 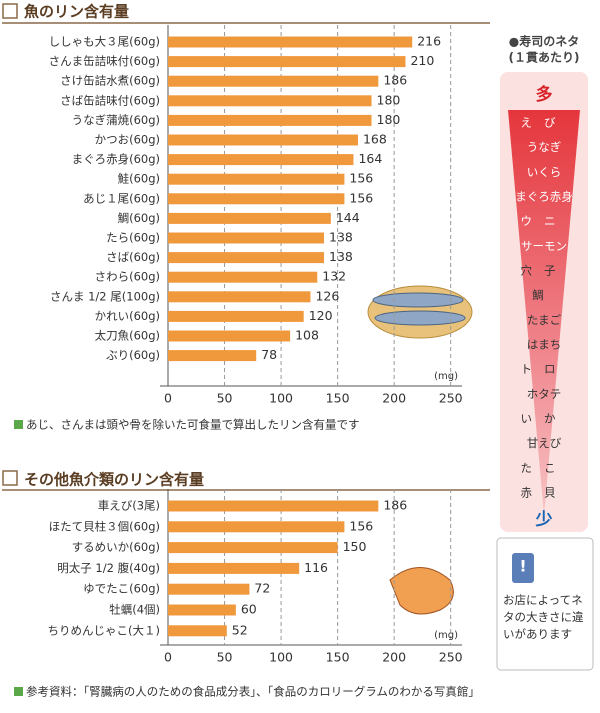 What do you see at coordinates (104, 42) in the screenshot?
I see `y-tick-label: ししゃも大３尾(60g)` at bounding box center [104, 42].